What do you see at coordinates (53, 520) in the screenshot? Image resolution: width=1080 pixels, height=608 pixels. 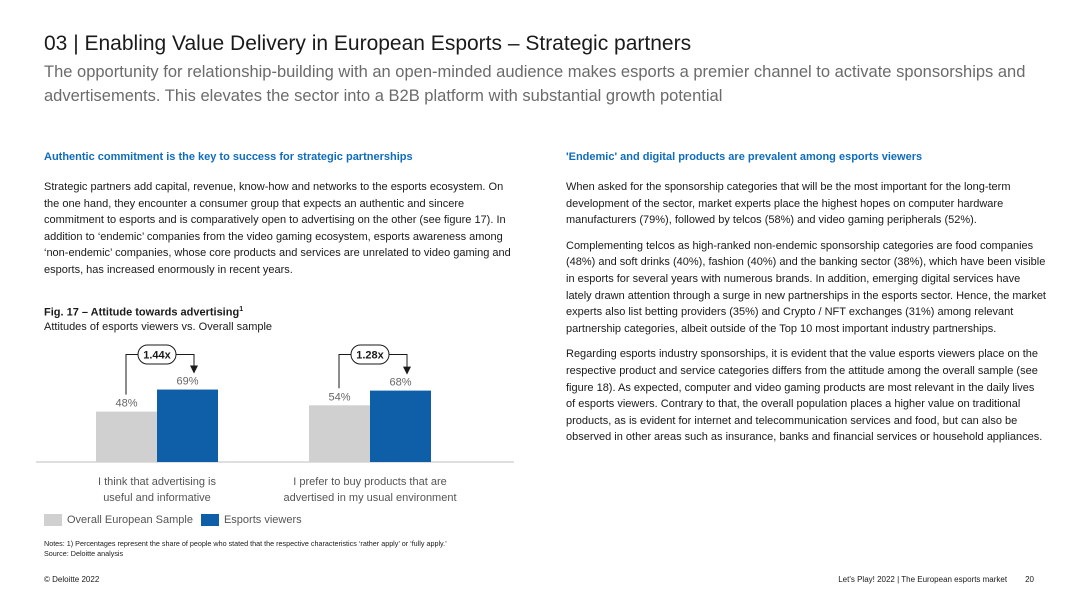 I see `legend-swatch-overall` at bounding box center [53, 520].